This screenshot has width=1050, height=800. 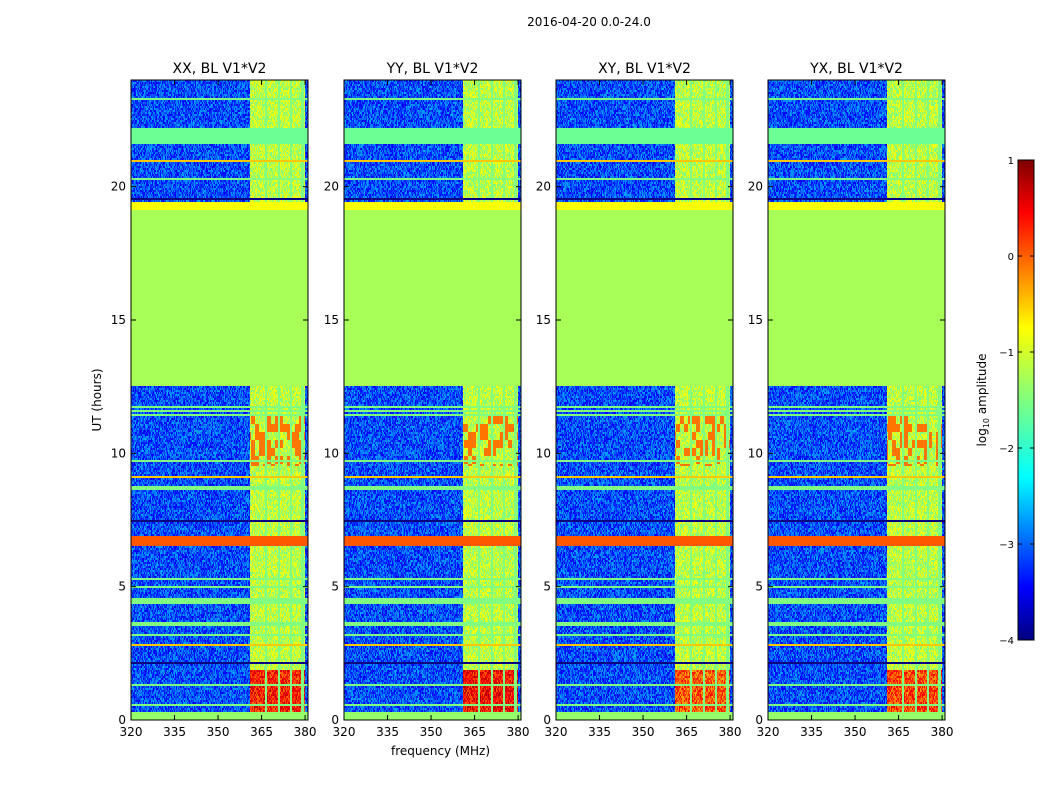 What do you see at coordinates (1026, 400) in the screenshot?
I see `colorbar-gradient` at bounding box center [1026, 400].